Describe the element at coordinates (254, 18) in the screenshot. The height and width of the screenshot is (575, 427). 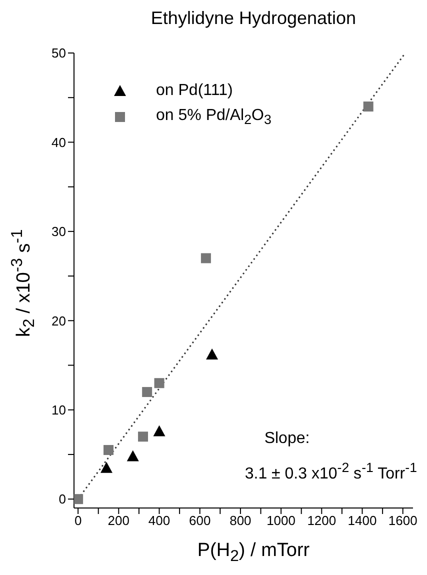
I see `chart-title: Ethylidyne Hydrogenation` at that location.